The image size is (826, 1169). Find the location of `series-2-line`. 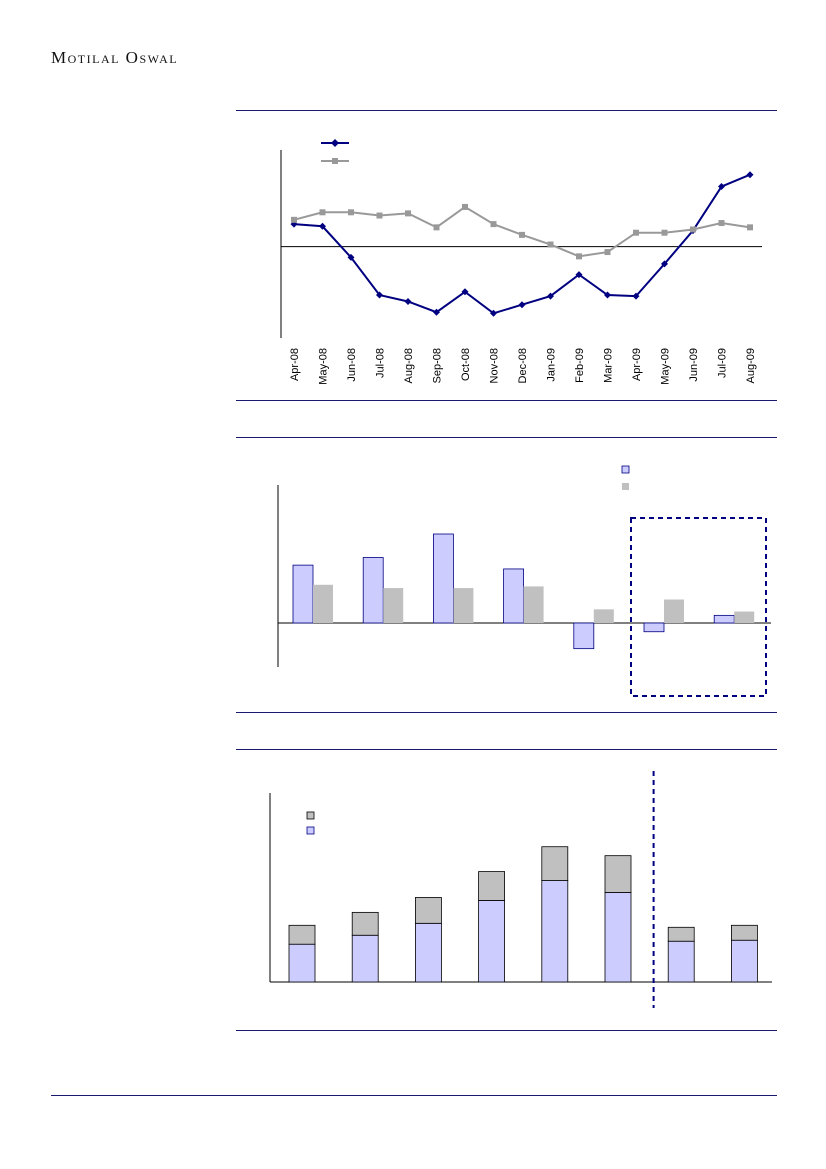

series-2-line is located at coordinates (522, 231).